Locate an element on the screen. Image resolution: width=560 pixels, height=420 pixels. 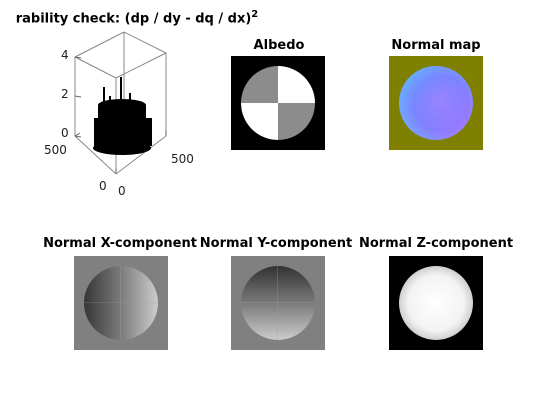
normal-z-sphere is located at coordinates (436, 303).